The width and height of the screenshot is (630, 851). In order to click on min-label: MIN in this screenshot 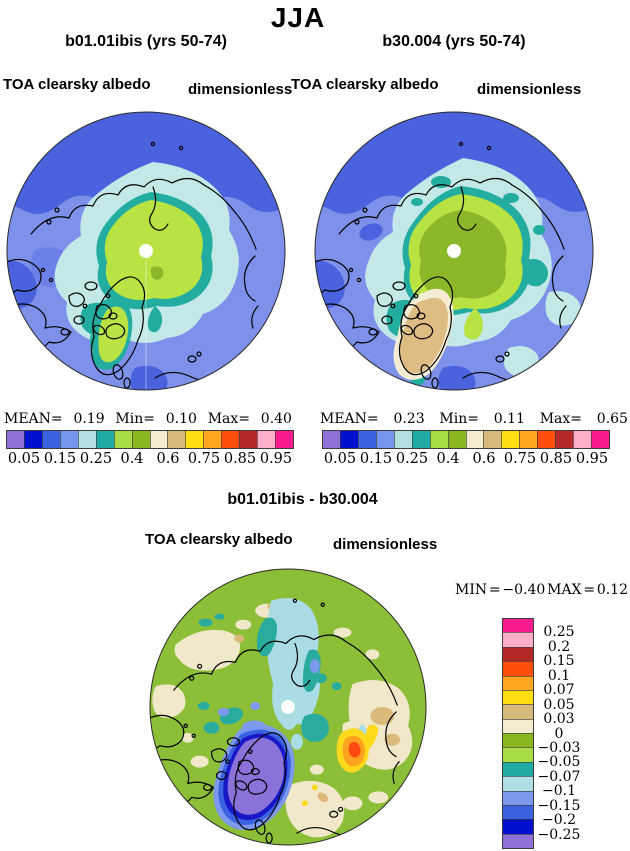, I will do `click(471, 590)`.